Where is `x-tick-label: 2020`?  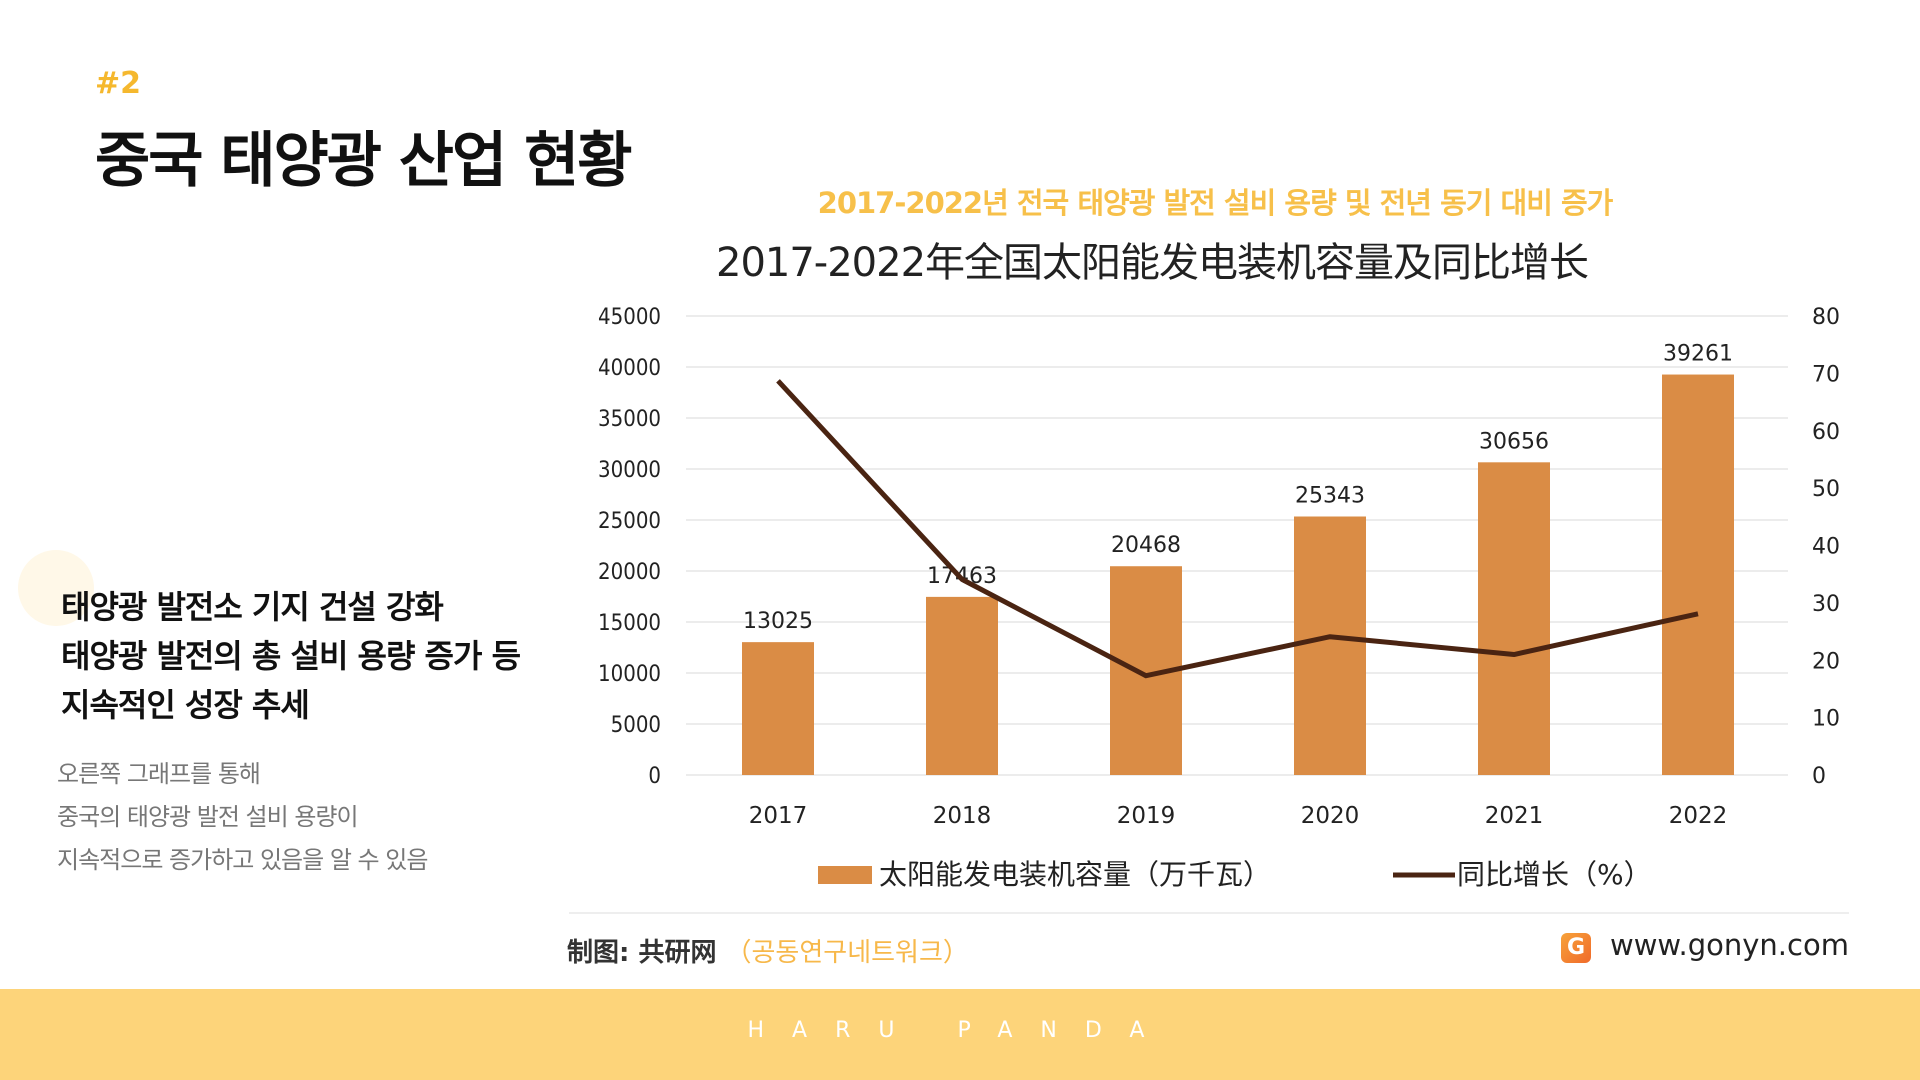 x-tick-label: 2020 is located at coordinates (1330, 816).